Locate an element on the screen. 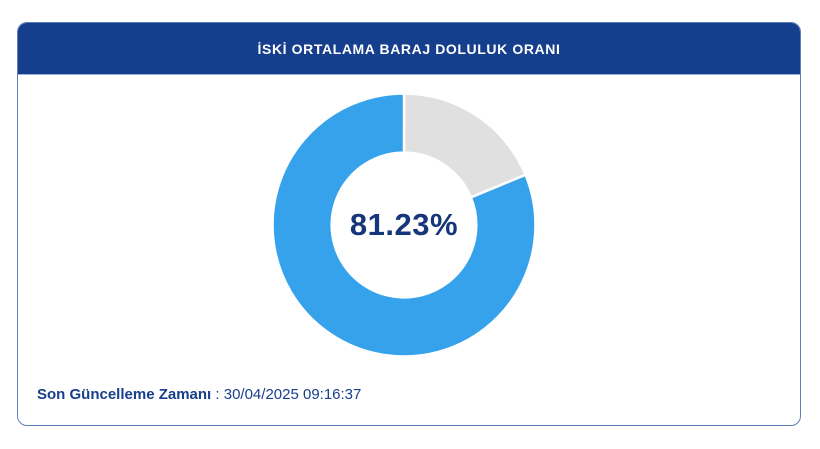 This screenshot has height=449, width=820. card-title: İSKİ ORTALAMA BARAJ DOLULUK ORANI is located at coordinates (409, 48).